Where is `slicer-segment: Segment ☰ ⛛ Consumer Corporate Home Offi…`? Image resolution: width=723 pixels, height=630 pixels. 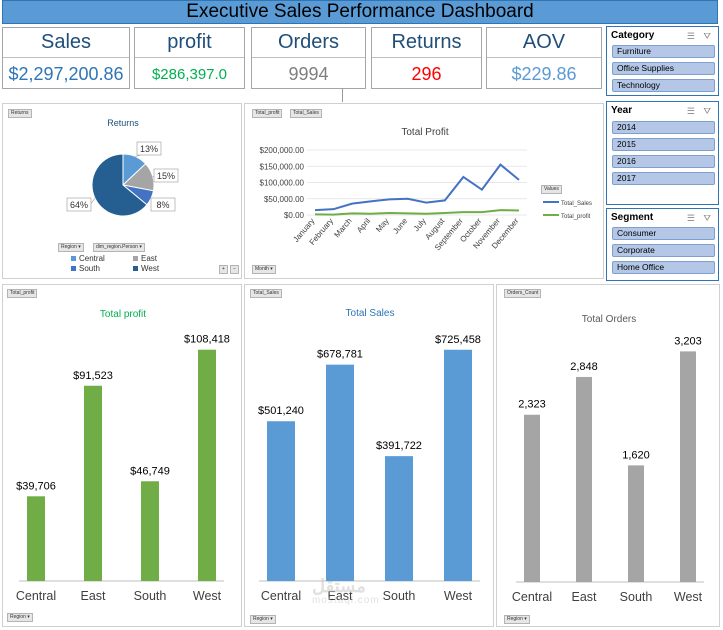 slicer-segment: Segment ☰ ⛛ Consumer Corporate Home Offi… is located at coordinates (662, 244).